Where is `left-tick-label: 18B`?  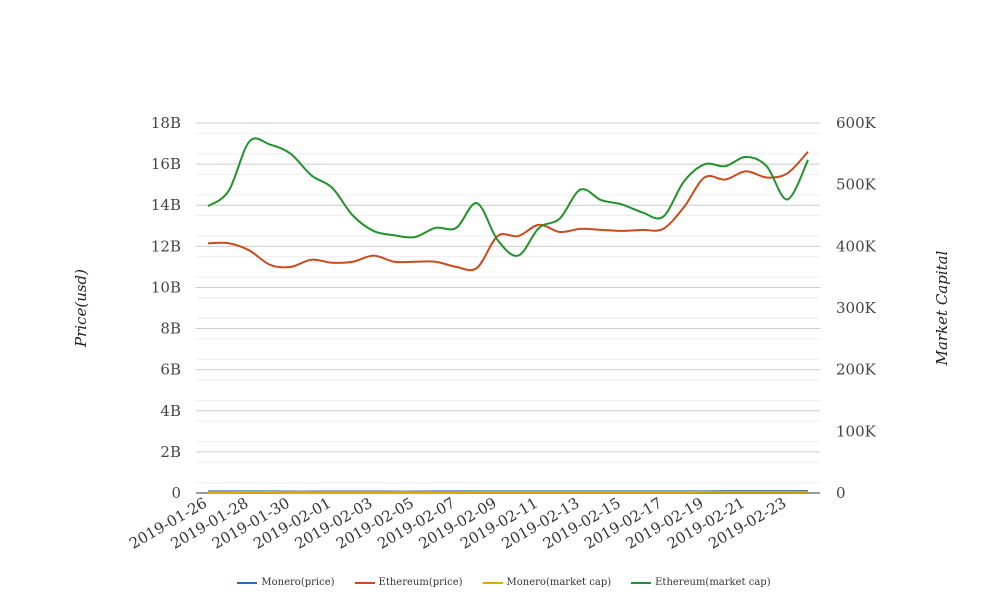
left-tick-label: 18B is located at coordinates (166, 123).